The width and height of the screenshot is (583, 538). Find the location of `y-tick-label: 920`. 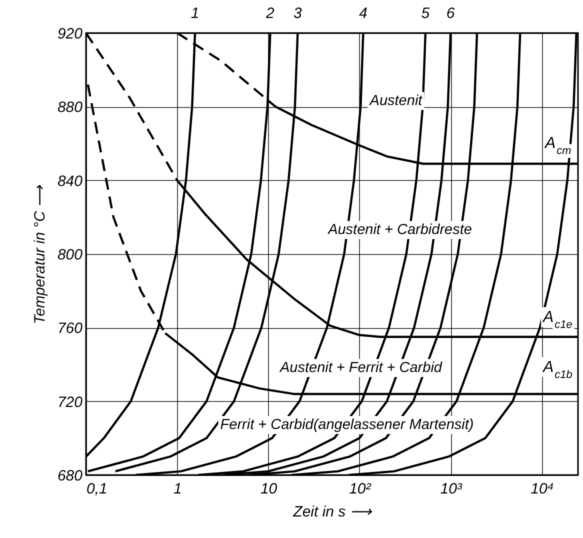

y-tick-label: 920 is located at coordinates (70, 34).